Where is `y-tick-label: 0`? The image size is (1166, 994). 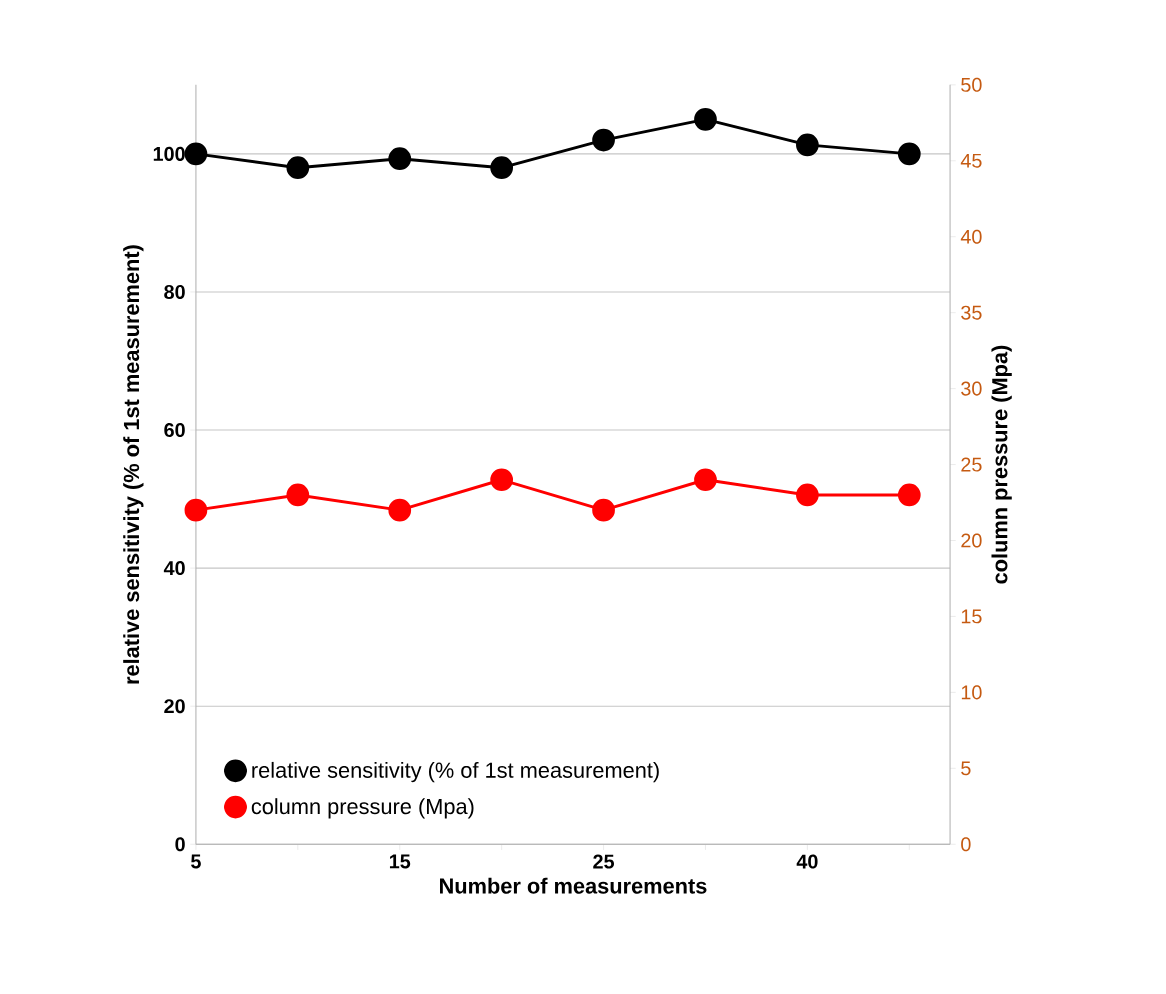
y-tick-label: 0 is located at coordinates (180, 844).